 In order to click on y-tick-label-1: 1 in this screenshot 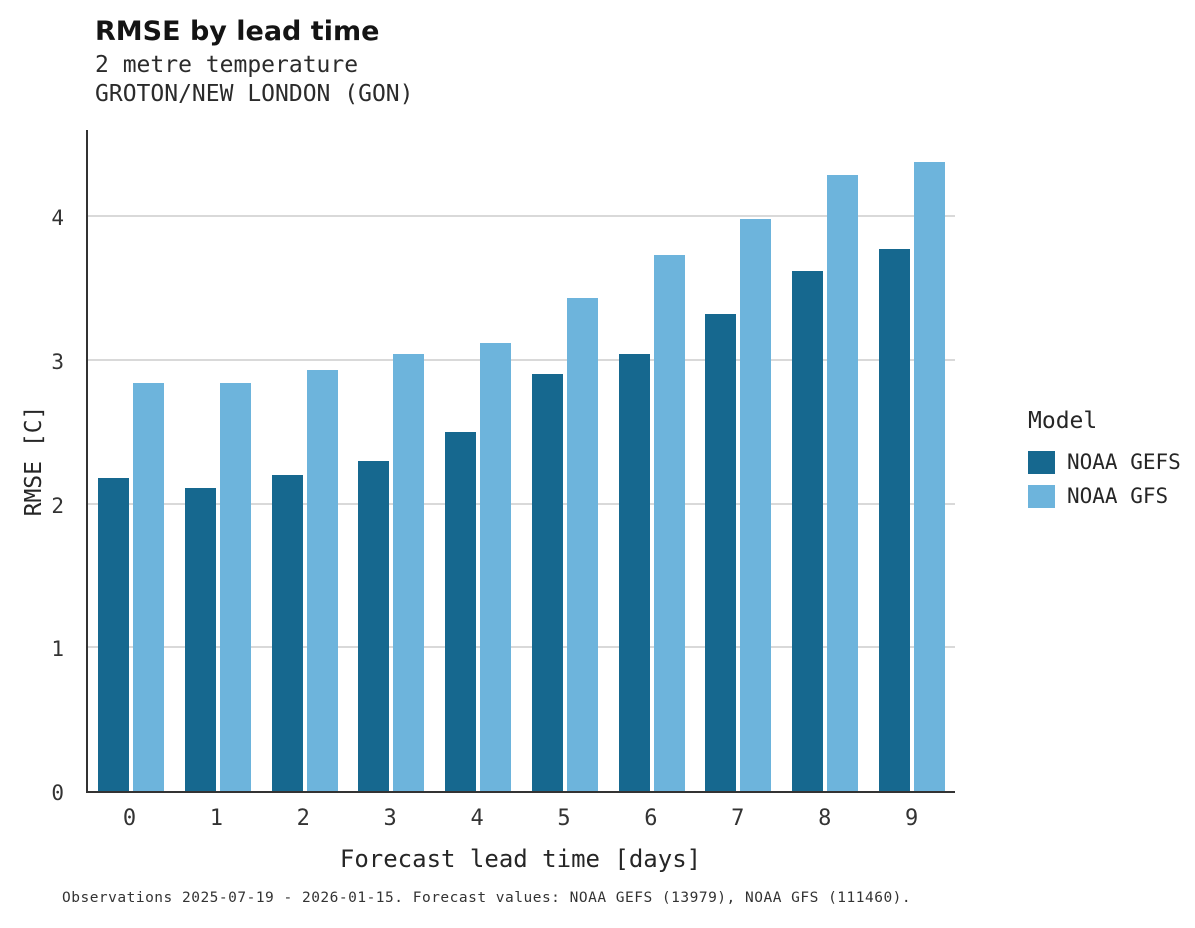, I will do `click(57, 649)`.